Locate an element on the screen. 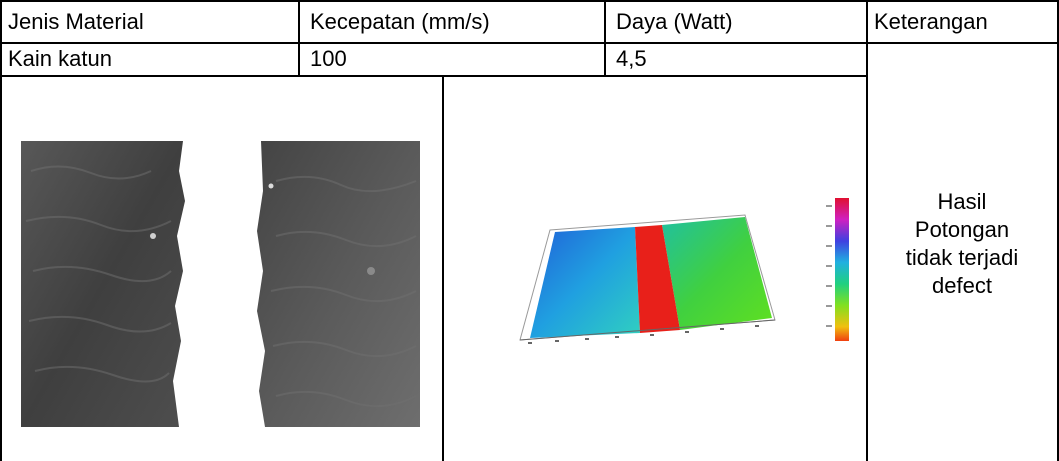  cell-material: Kain katun is located at coordinates (60, 58).